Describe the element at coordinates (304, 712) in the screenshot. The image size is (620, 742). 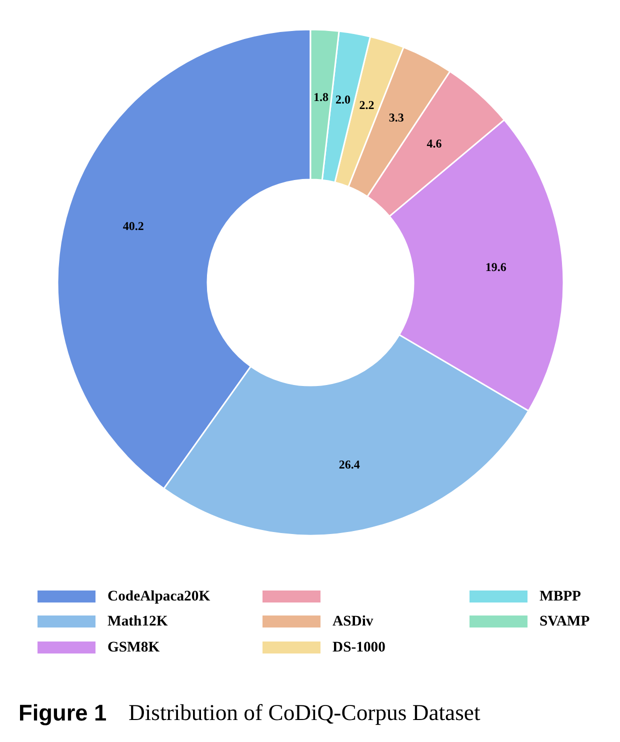
I see `text: Distribution of CoDiQ-Corpus Dataset` at that location.